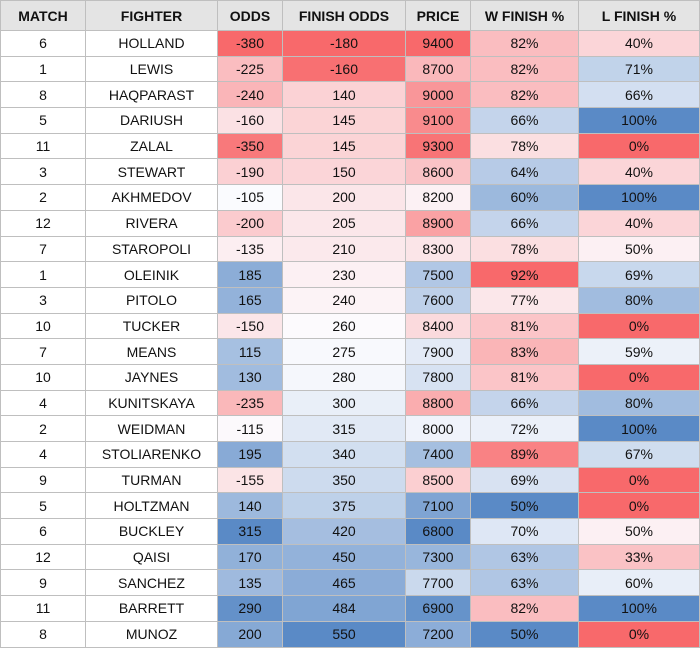  Describe the element at coordinates (524, 300) in the screenshot. I see `table-cell: 77%` at that location.